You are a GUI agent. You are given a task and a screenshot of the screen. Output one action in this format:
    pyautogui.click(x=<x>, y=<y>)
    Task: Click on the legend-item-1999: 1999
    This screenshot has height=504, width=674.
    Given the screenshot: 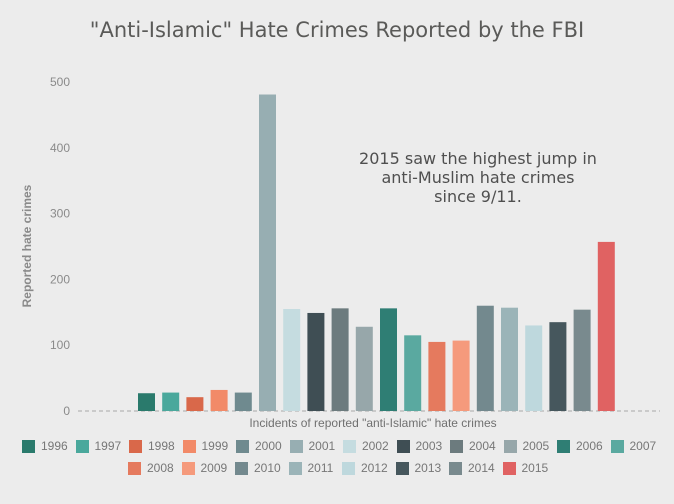 What is the action you would take?
    pyautogui.click(x=205, y=446)
    